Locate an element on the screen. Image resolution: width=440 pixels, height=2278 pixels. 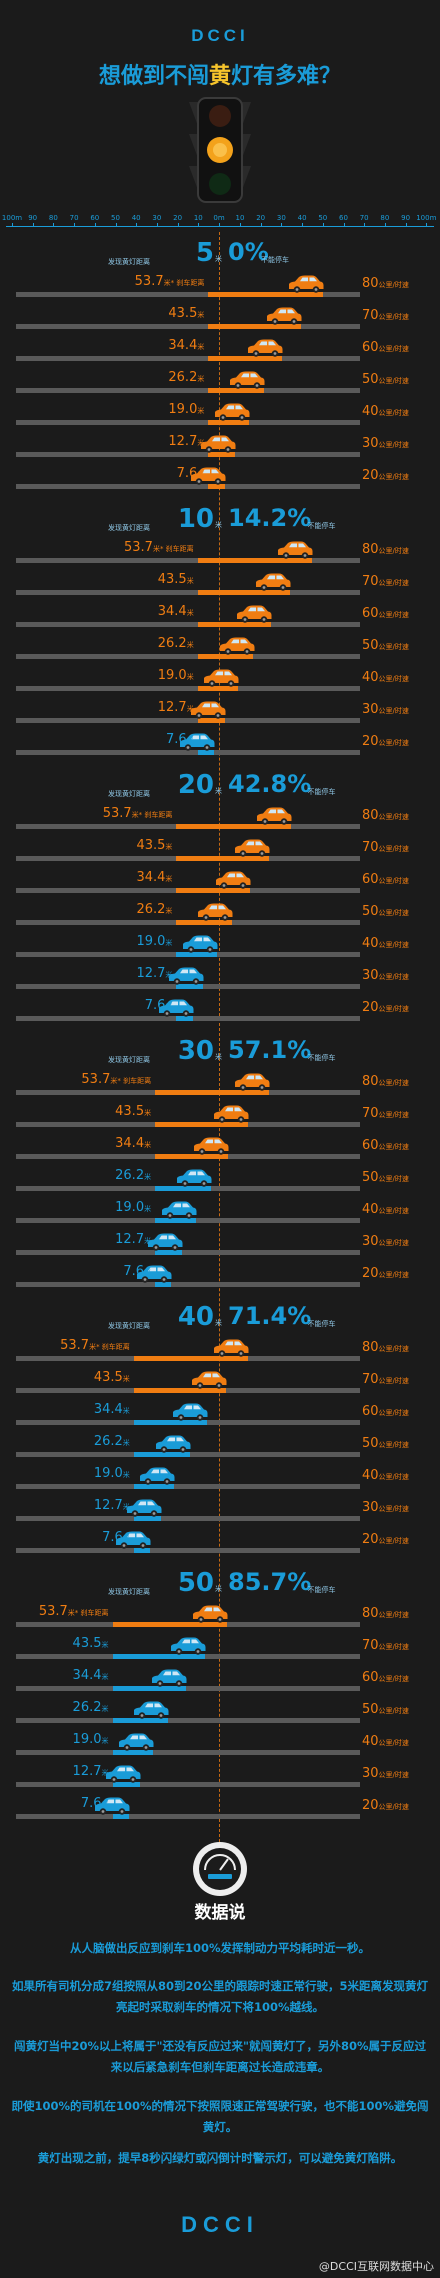
speed-label: 30公里/时速 is located at coordinates (385, 975).